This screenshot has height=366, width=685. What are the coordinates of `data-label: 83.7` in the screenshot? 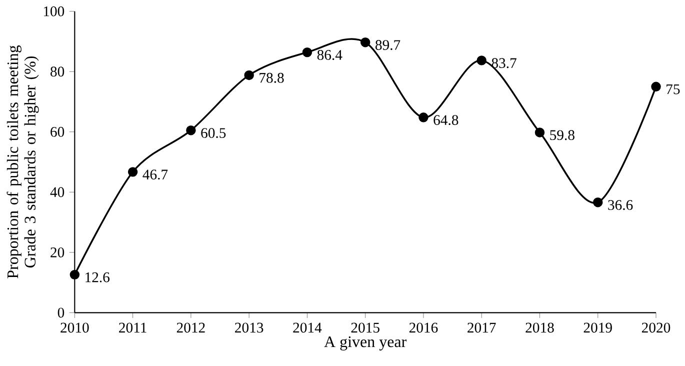 It's located at (504, 63).